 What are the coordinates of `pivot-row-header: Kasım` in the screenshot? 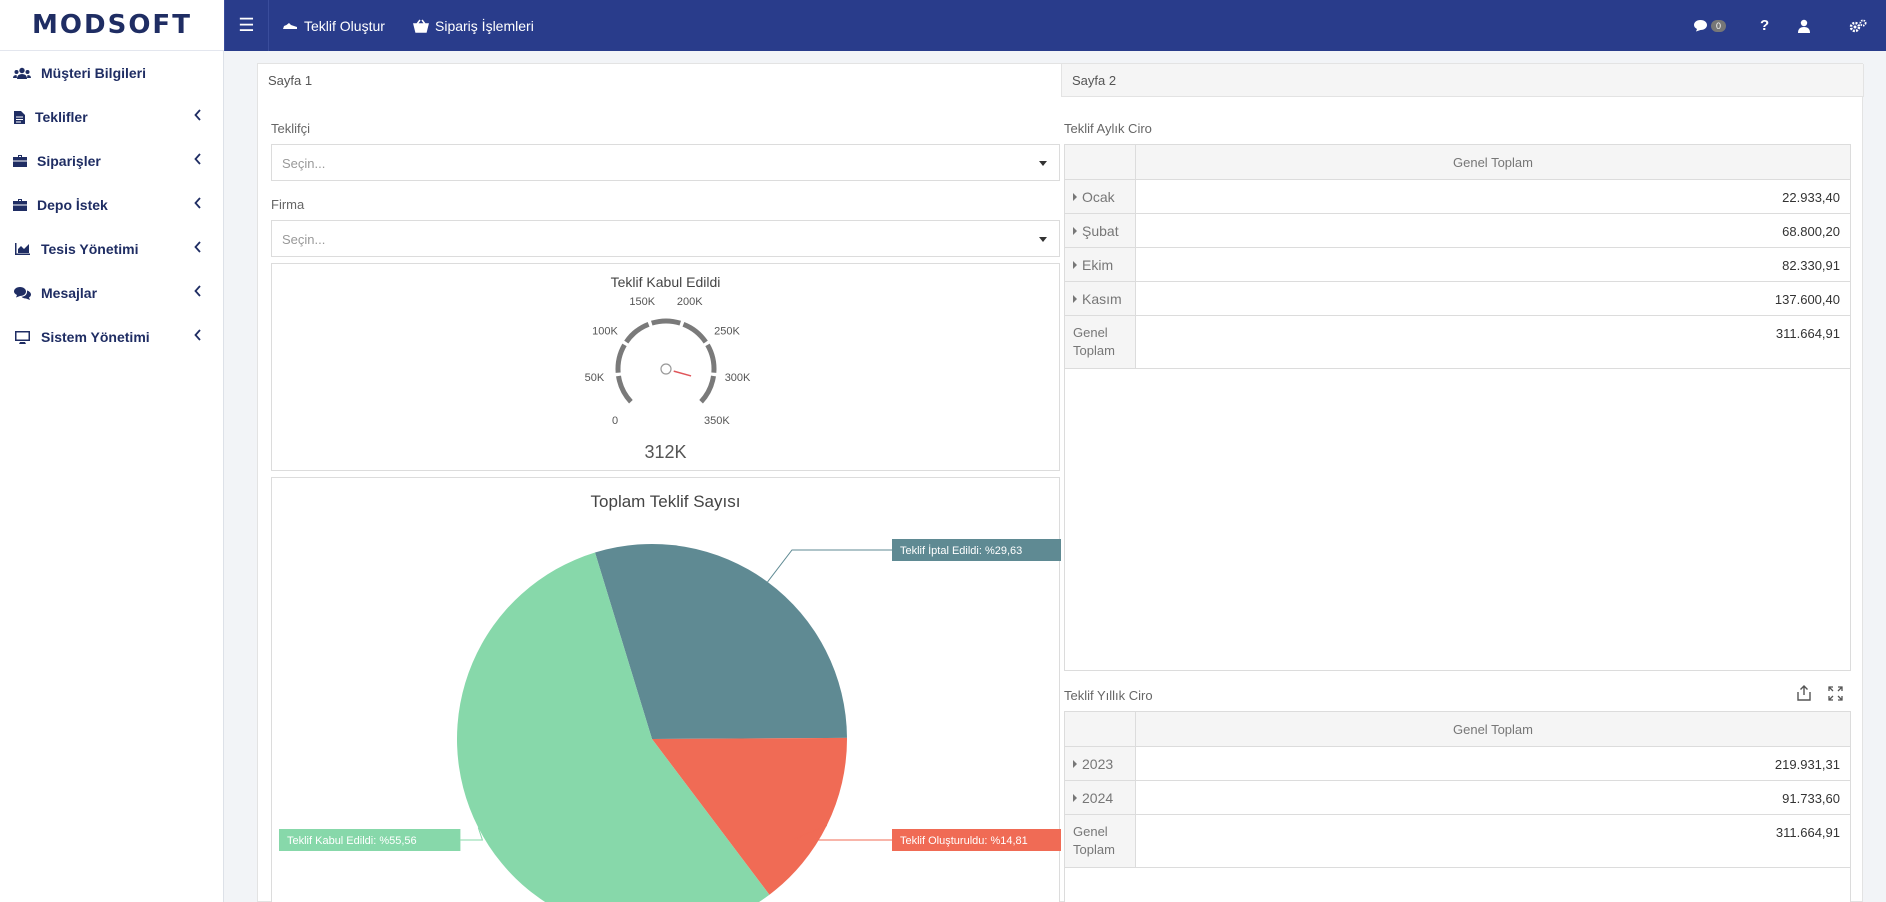 It's located at (1100, 298).